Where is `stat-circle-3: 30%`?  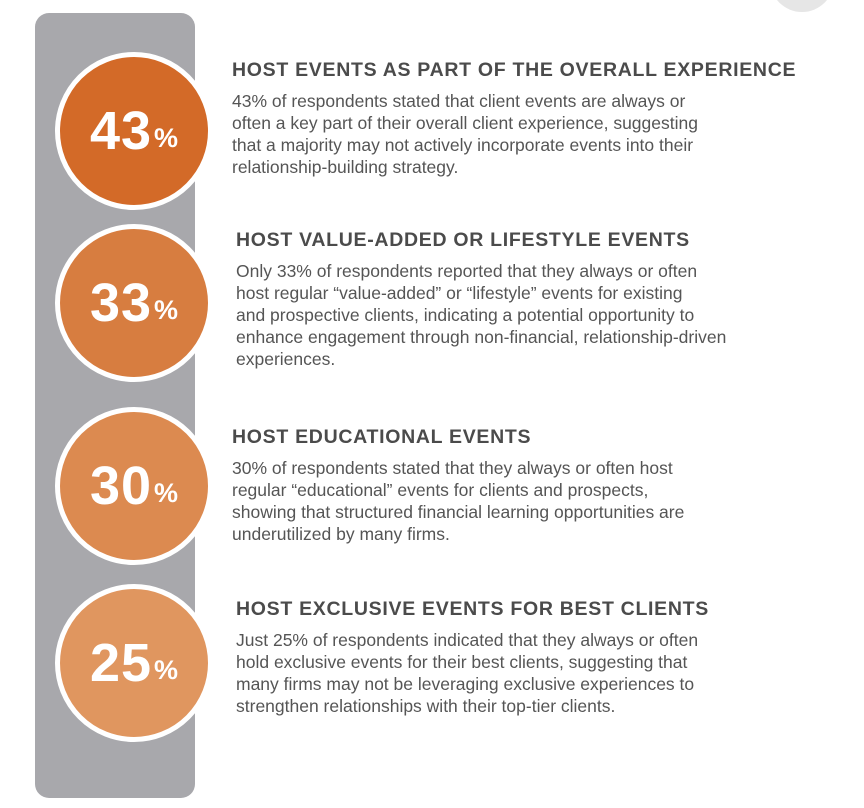 stat-circle-3: 30% is located at coordinates (134, 486).